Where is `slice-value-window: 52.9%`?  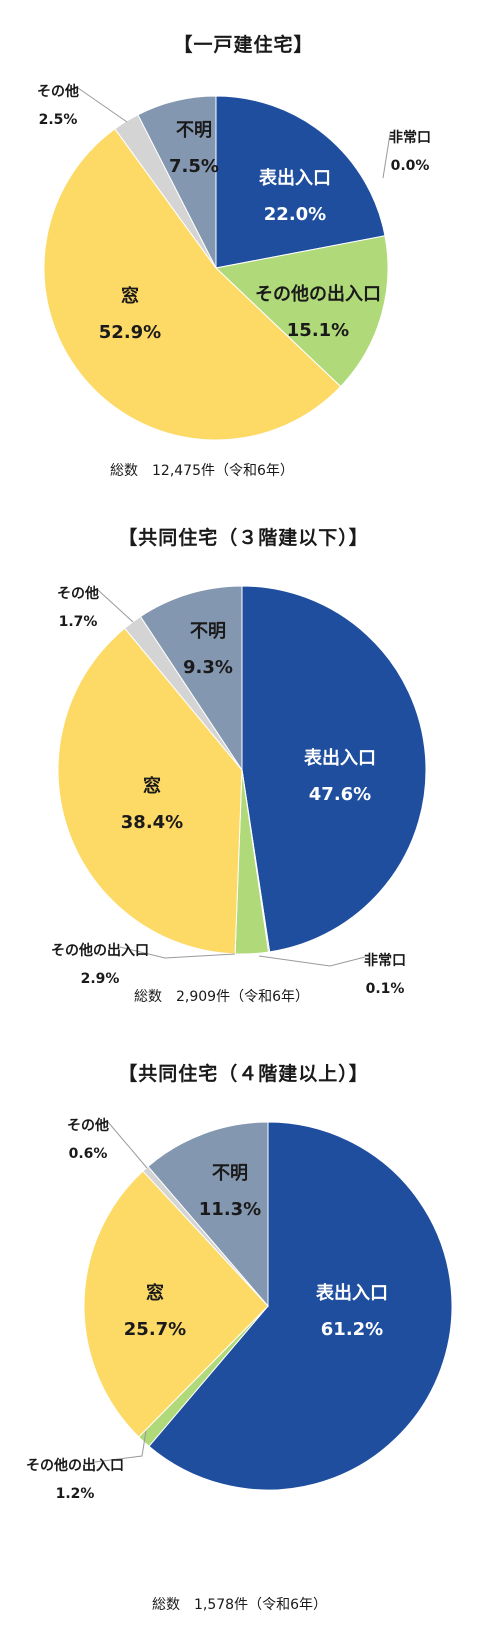 slice-value-window: 52.9% is located at coordinates (130, 332).